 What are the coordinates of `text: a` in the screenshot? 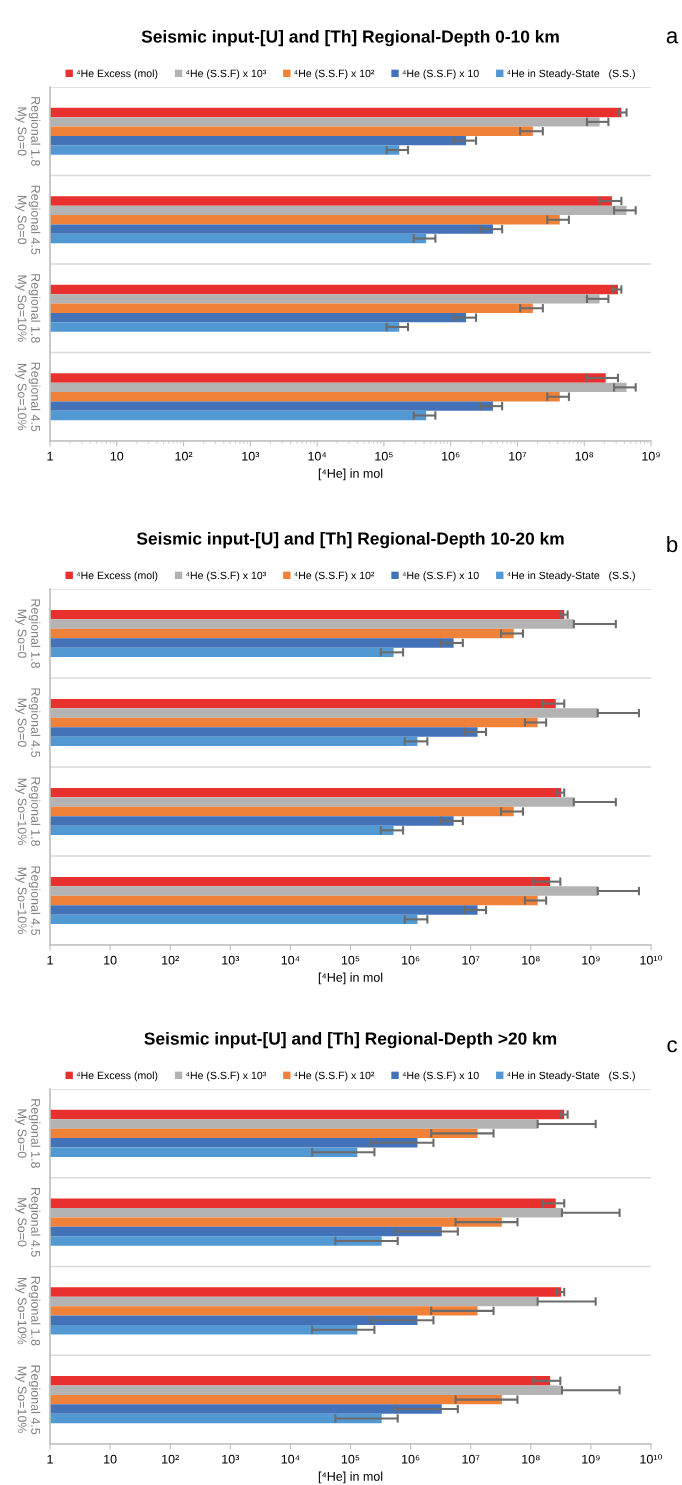 It's located at (672, 37).